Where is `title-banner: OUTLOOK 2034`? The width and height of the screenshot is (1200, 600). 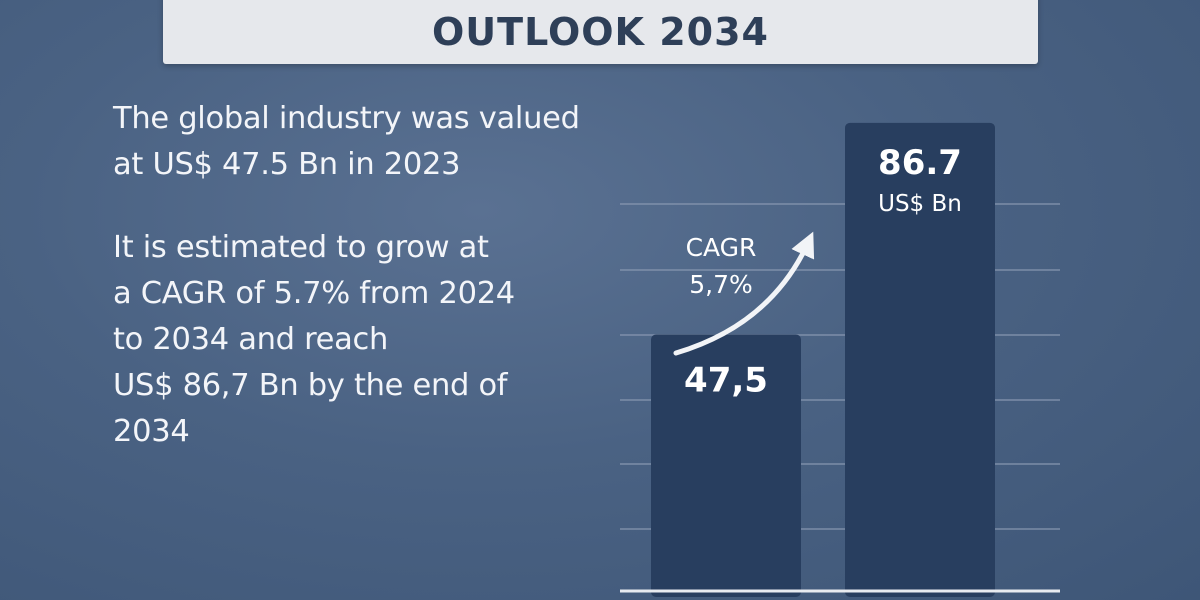
title-banner: OUTLOOK 2034 is located at coordinates (600, 32).